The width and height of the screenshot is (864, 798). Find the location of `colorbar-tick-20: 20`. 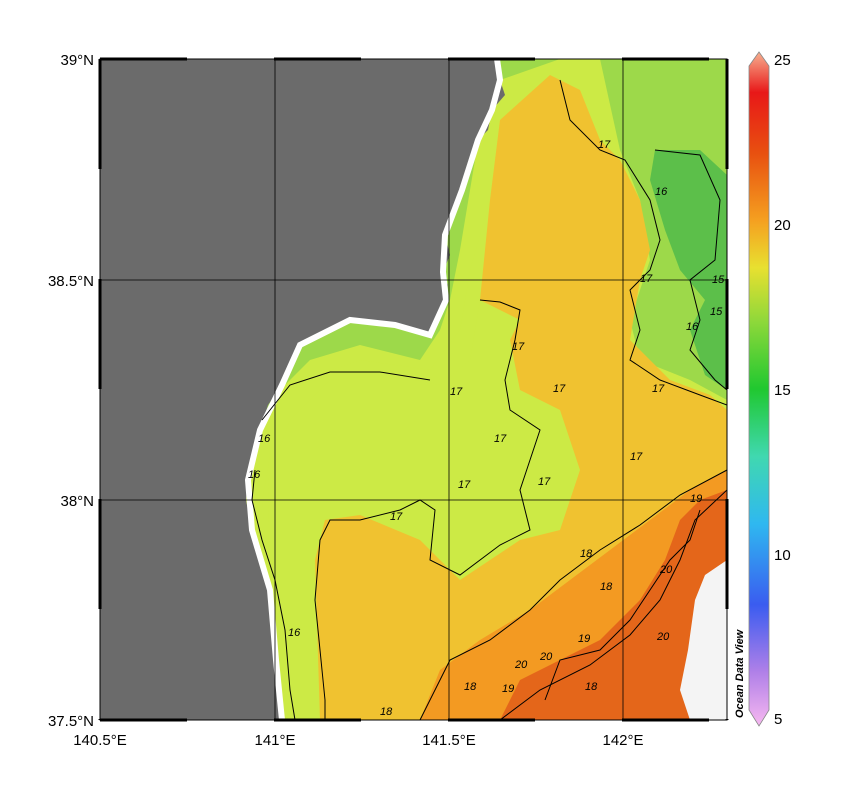

colorbar-tick-20: 20 is located at coordinates (782, 225).